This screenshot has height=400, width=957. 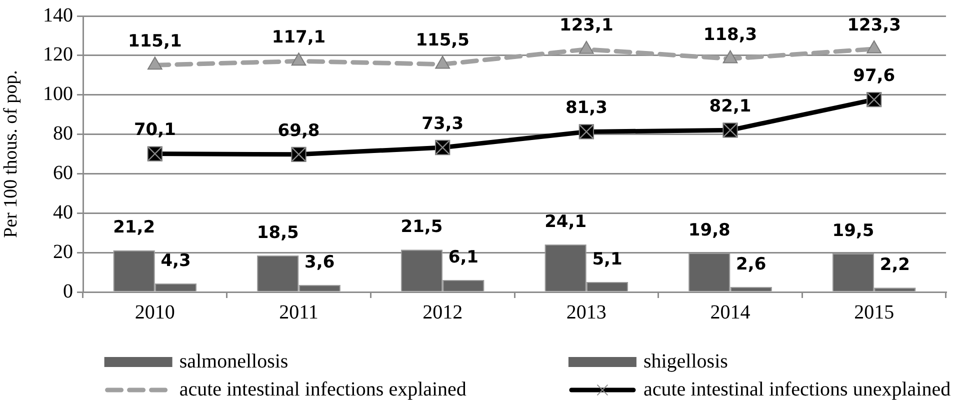 I want to click on y-tick-label: 40, so click(x=63, y=212).